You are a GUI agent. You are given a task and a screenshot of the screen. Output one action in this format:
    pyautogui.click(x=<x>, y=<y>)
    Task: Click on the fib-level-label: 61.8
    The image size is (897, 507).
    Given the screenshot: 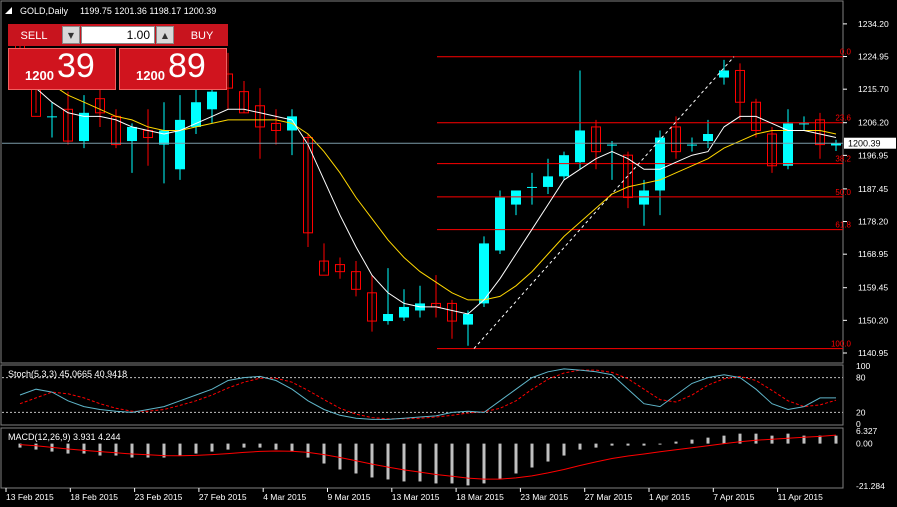 What is the action you would take?
    pyautogui.click(x=843, y=225)
    